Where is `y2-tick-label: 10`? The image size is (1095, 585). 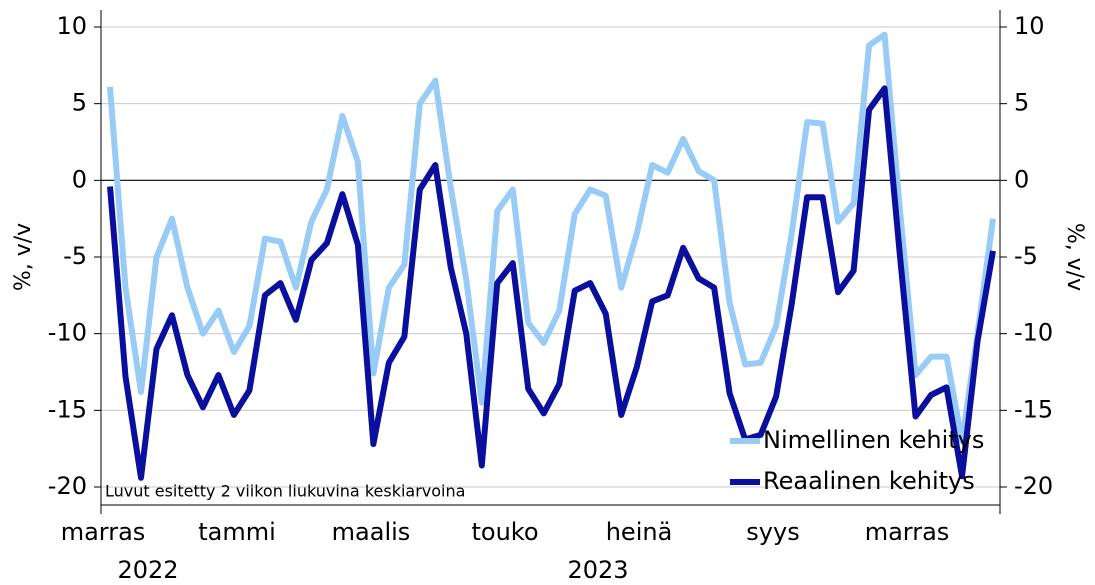 y2-tick-label: 10 is located at coordinates (1029, 26).